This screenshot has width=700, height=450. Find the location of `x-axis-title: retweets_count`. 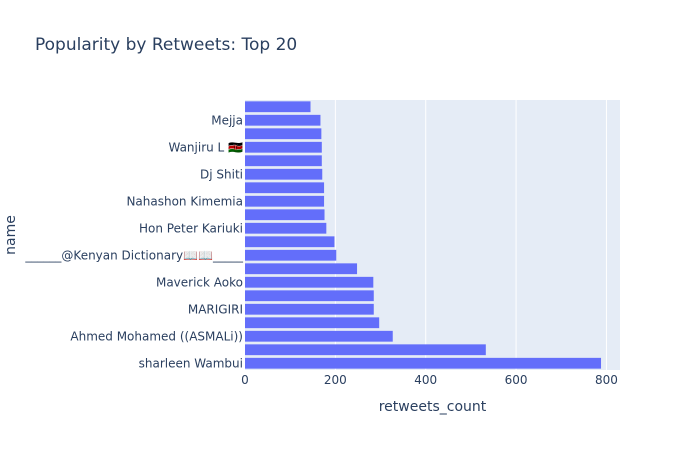

x-axis-title: retweets_count is located at coordinates (433, 407).